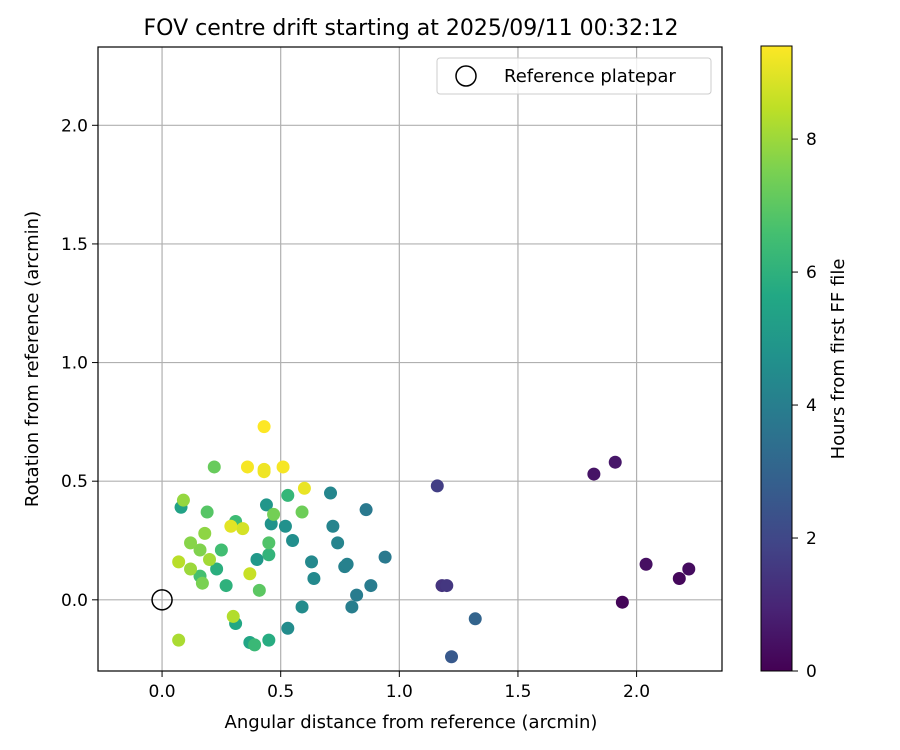 This screenshot has width=900, height=750. What do you see at coordinates (776, 358) in the screenshot?
I see `colorbar-gradient` at bounding box center [776, 358].